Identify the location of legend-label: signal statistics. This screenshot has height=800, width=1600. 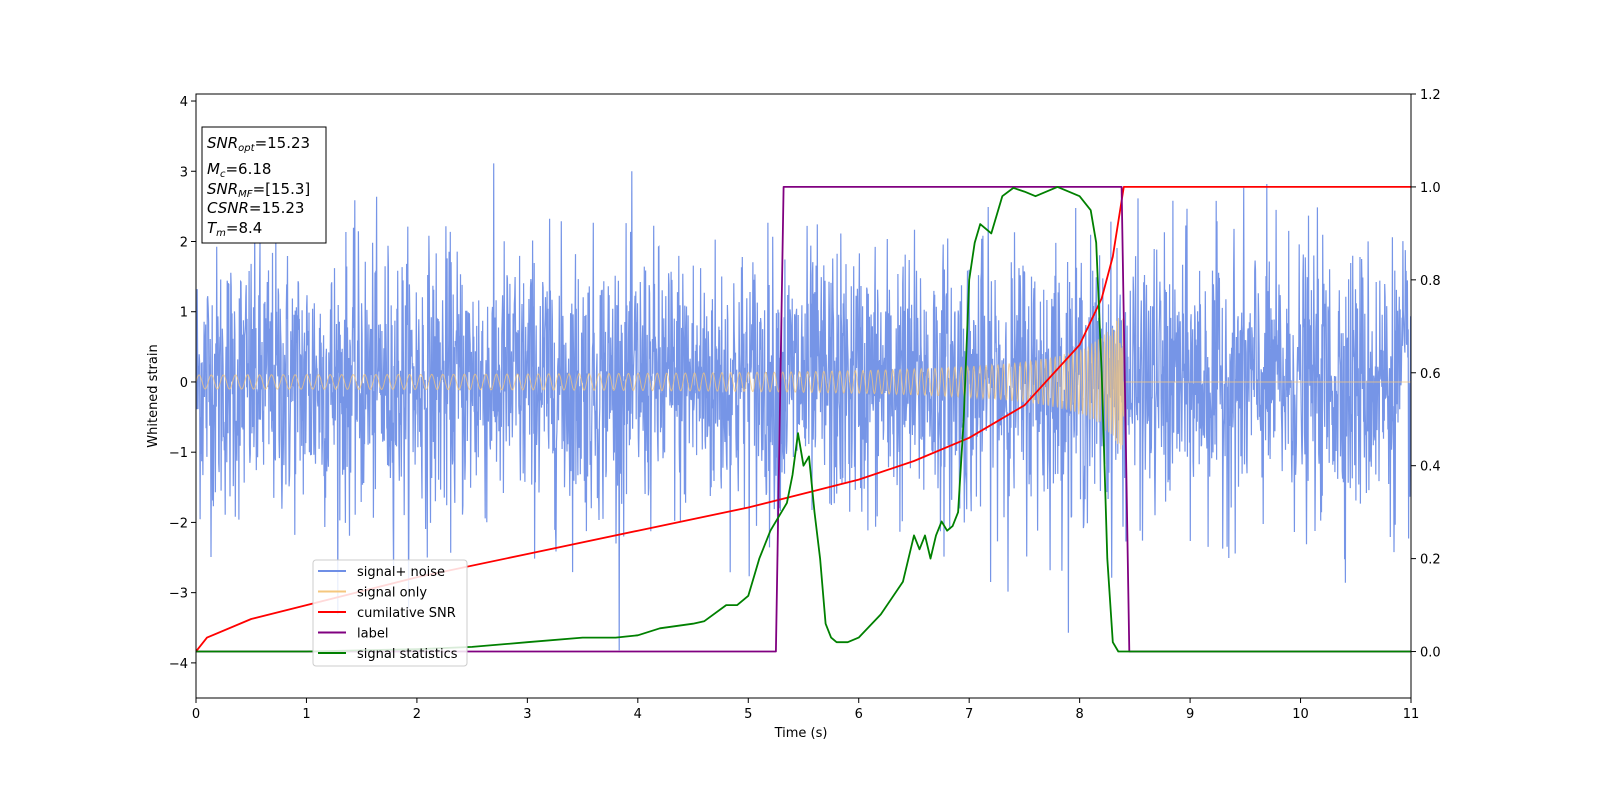
(407, 654).